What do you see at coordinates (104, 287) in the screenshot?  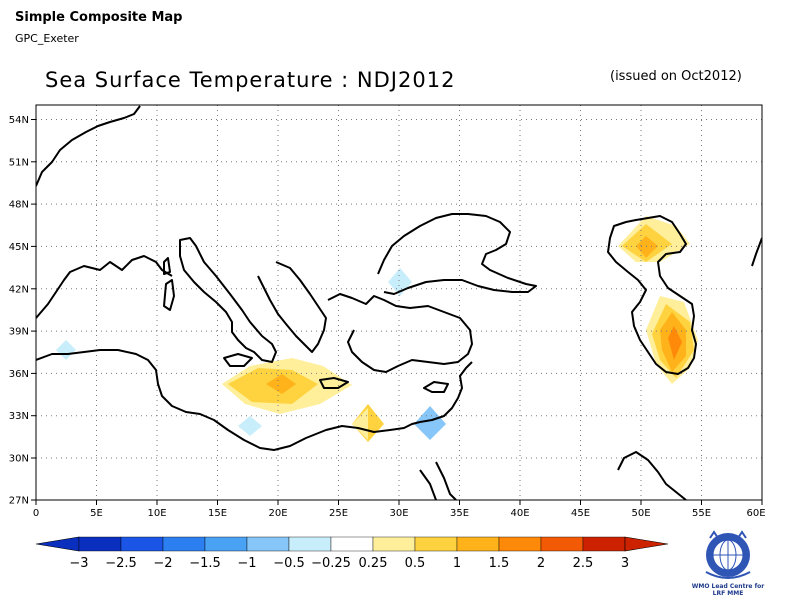 I see `coast-spain-france` at bounding box center [104, 287].